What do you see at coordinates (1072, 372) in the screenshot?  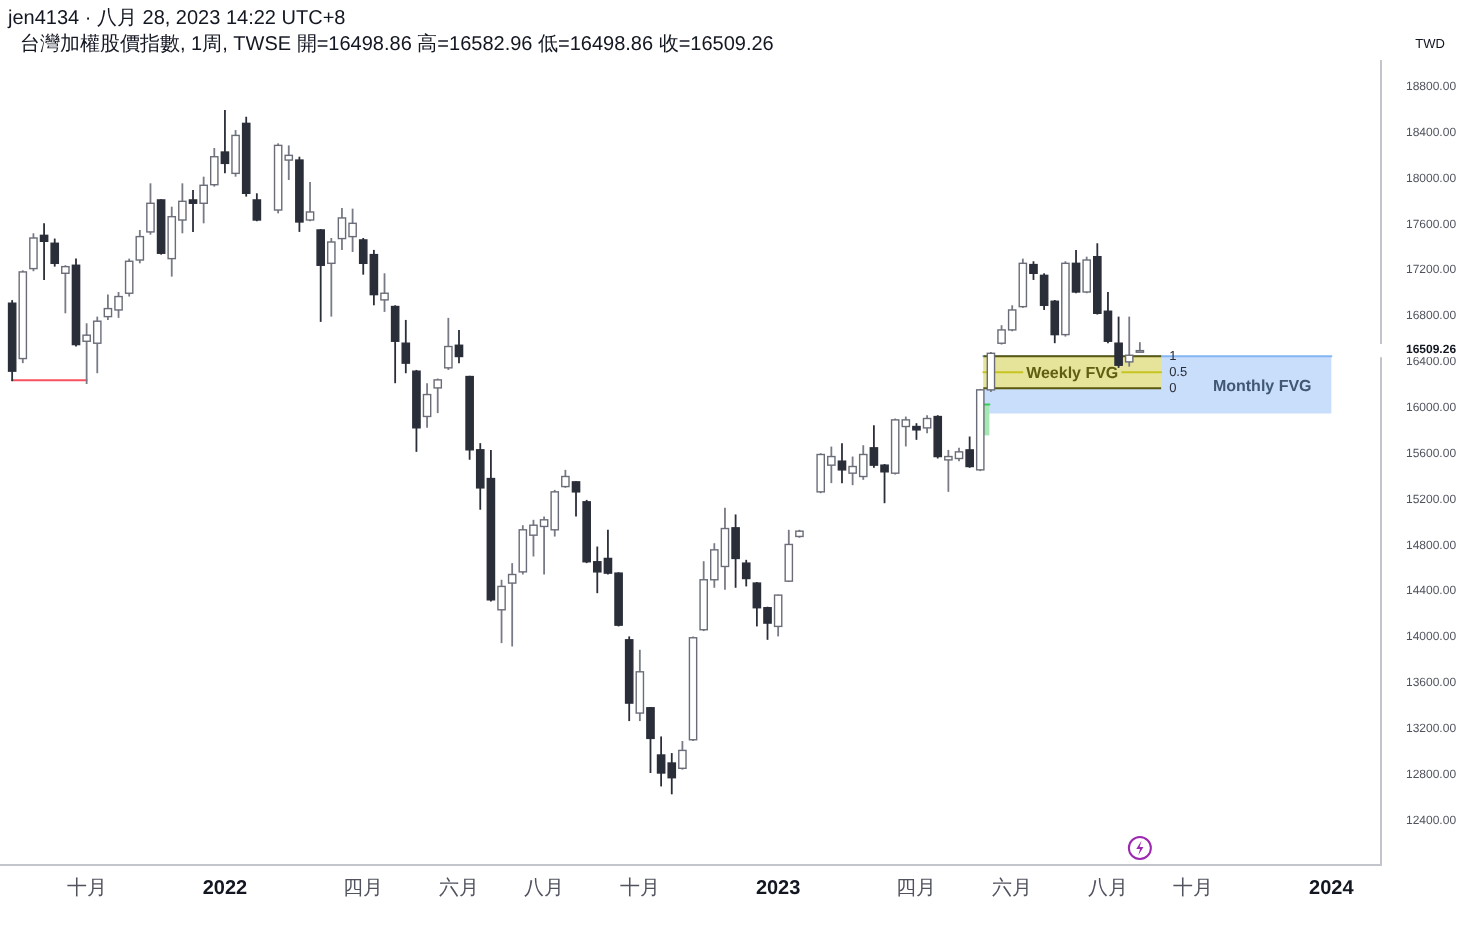 I see `series-label: Weekly FVG` at bounding box center [1072, 372].